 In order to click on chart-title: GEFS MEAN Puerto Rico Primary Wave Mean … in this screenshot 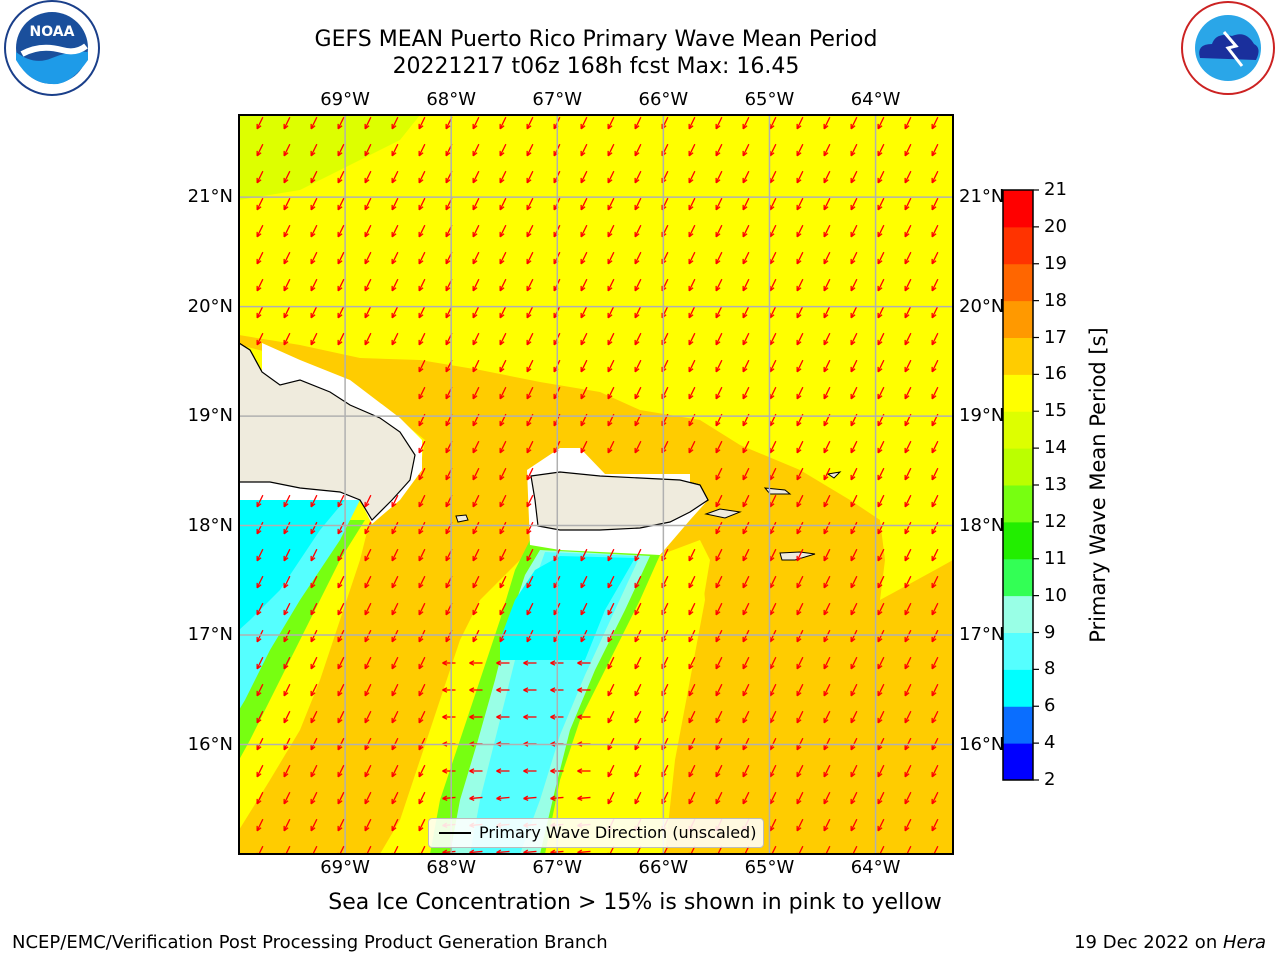, I will do `click(596, 39)`.